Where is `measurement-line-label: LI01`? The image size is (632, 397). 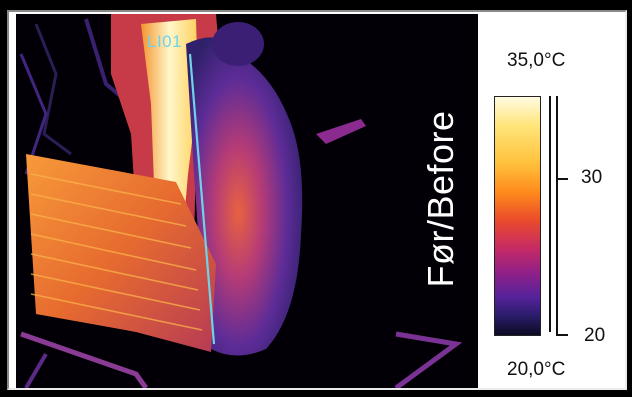 measurement-line-label: LI01 is located at coordinates (165, 41).